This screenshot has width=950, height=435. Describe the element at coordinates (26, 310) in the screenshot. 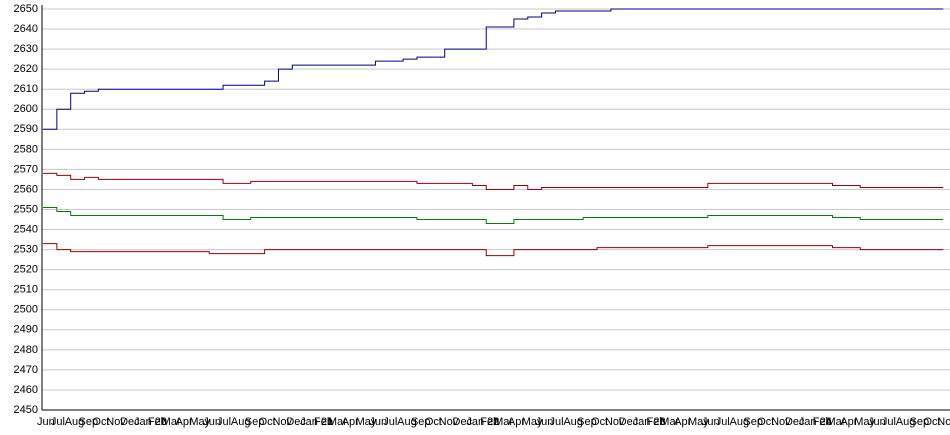

I see `y-tick-label: 2500` at that location.